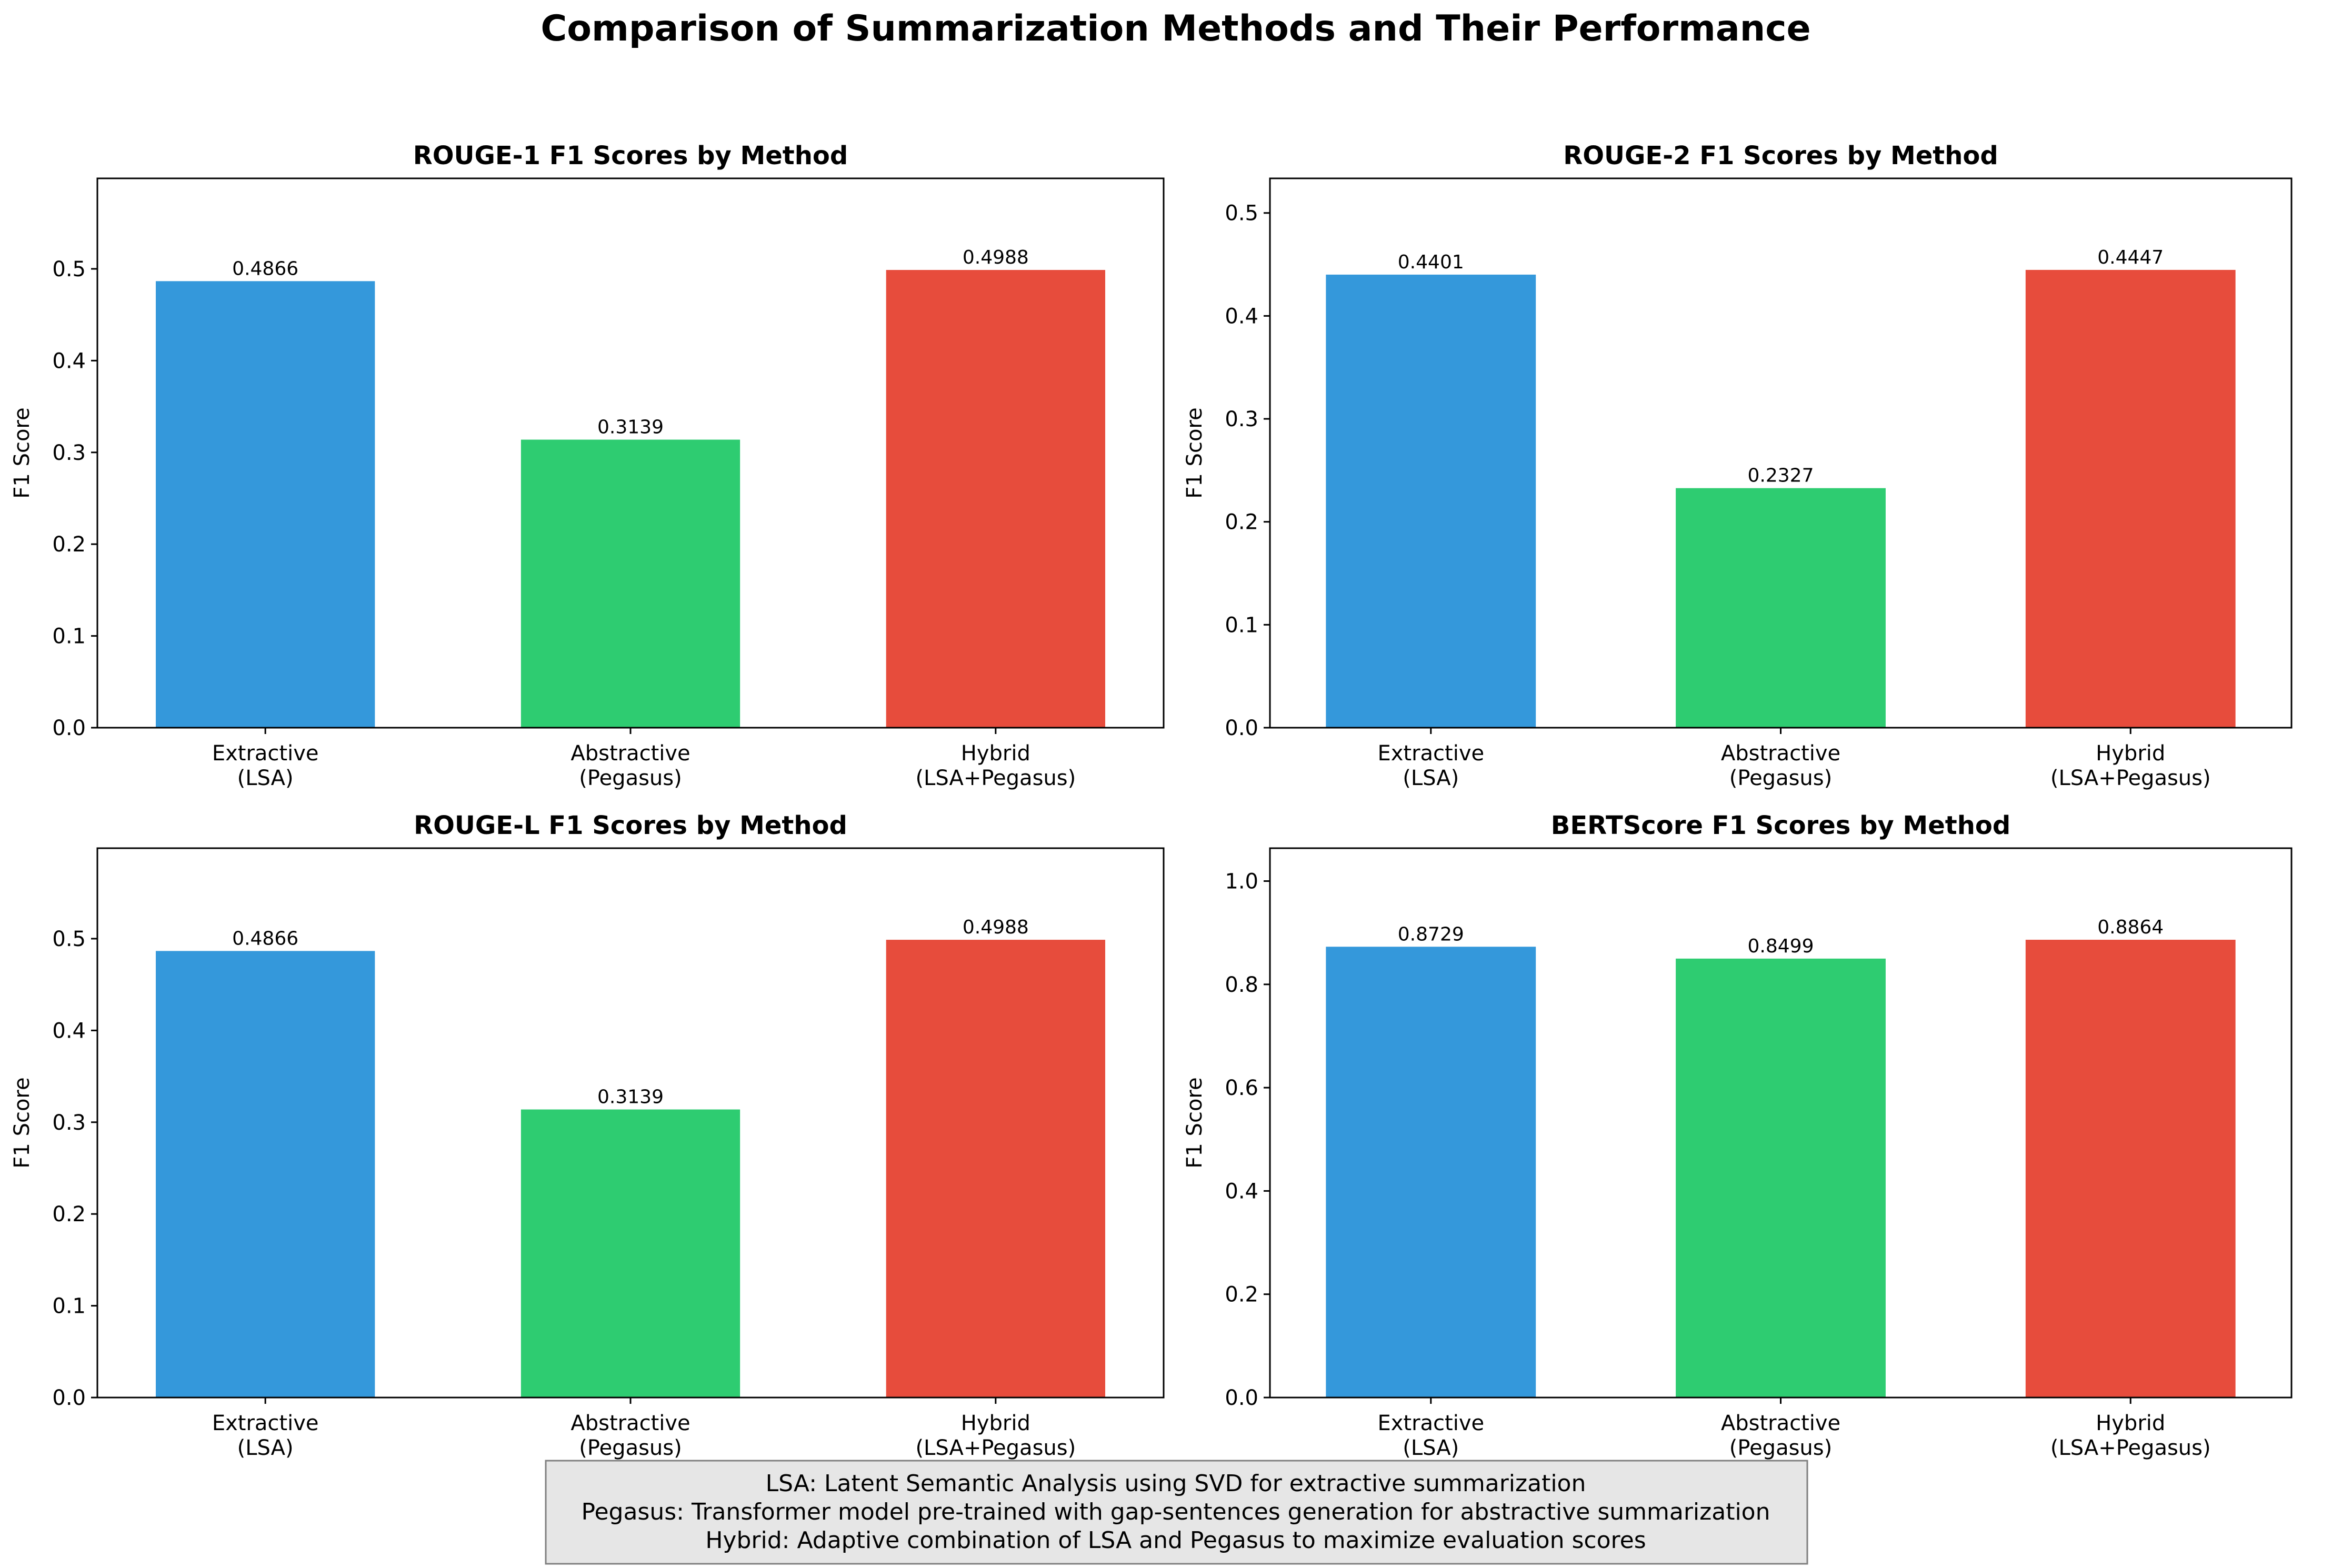 The image size is (2352, 1568). I want to click on footnote-background, so click(1176, 1512).